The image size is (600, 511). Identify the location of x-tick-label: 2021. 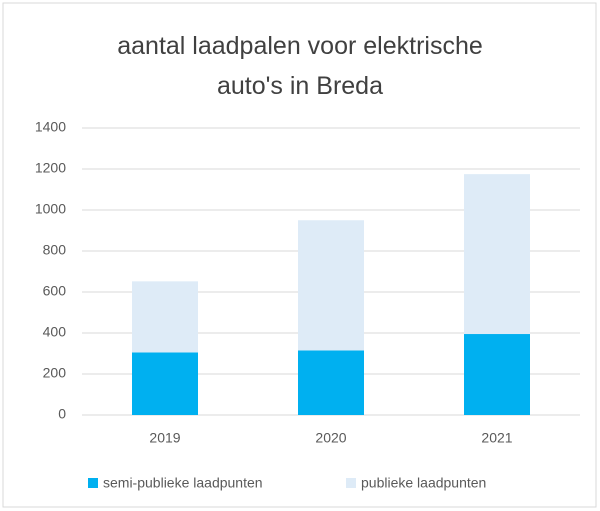
(496, 438).